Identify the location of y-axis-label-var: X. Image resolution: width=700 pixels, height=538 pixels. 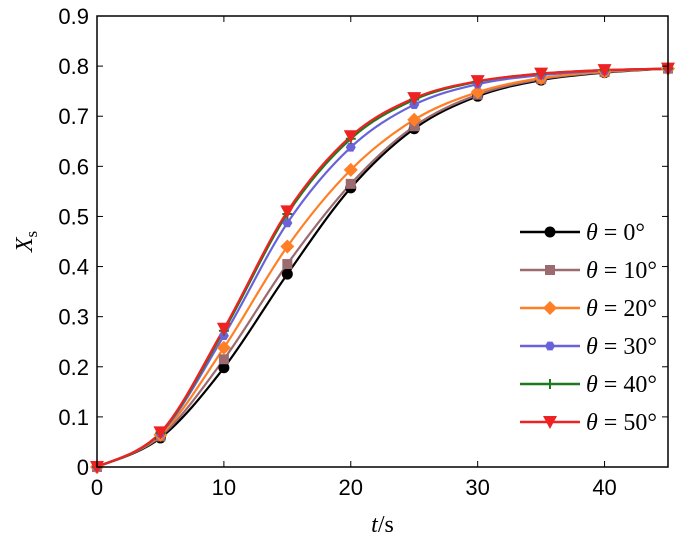
(25, 244).